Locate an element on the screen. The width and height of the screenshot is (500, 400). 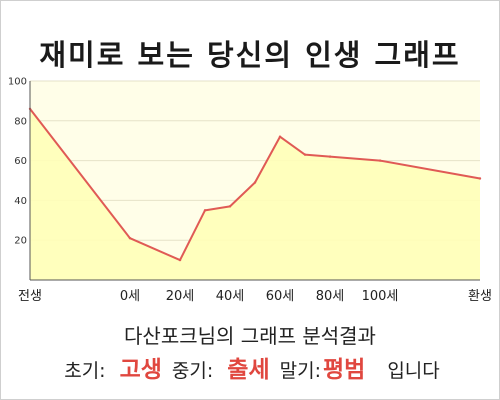
x-tick-label: 80세 is located at coordinates (330, 296).